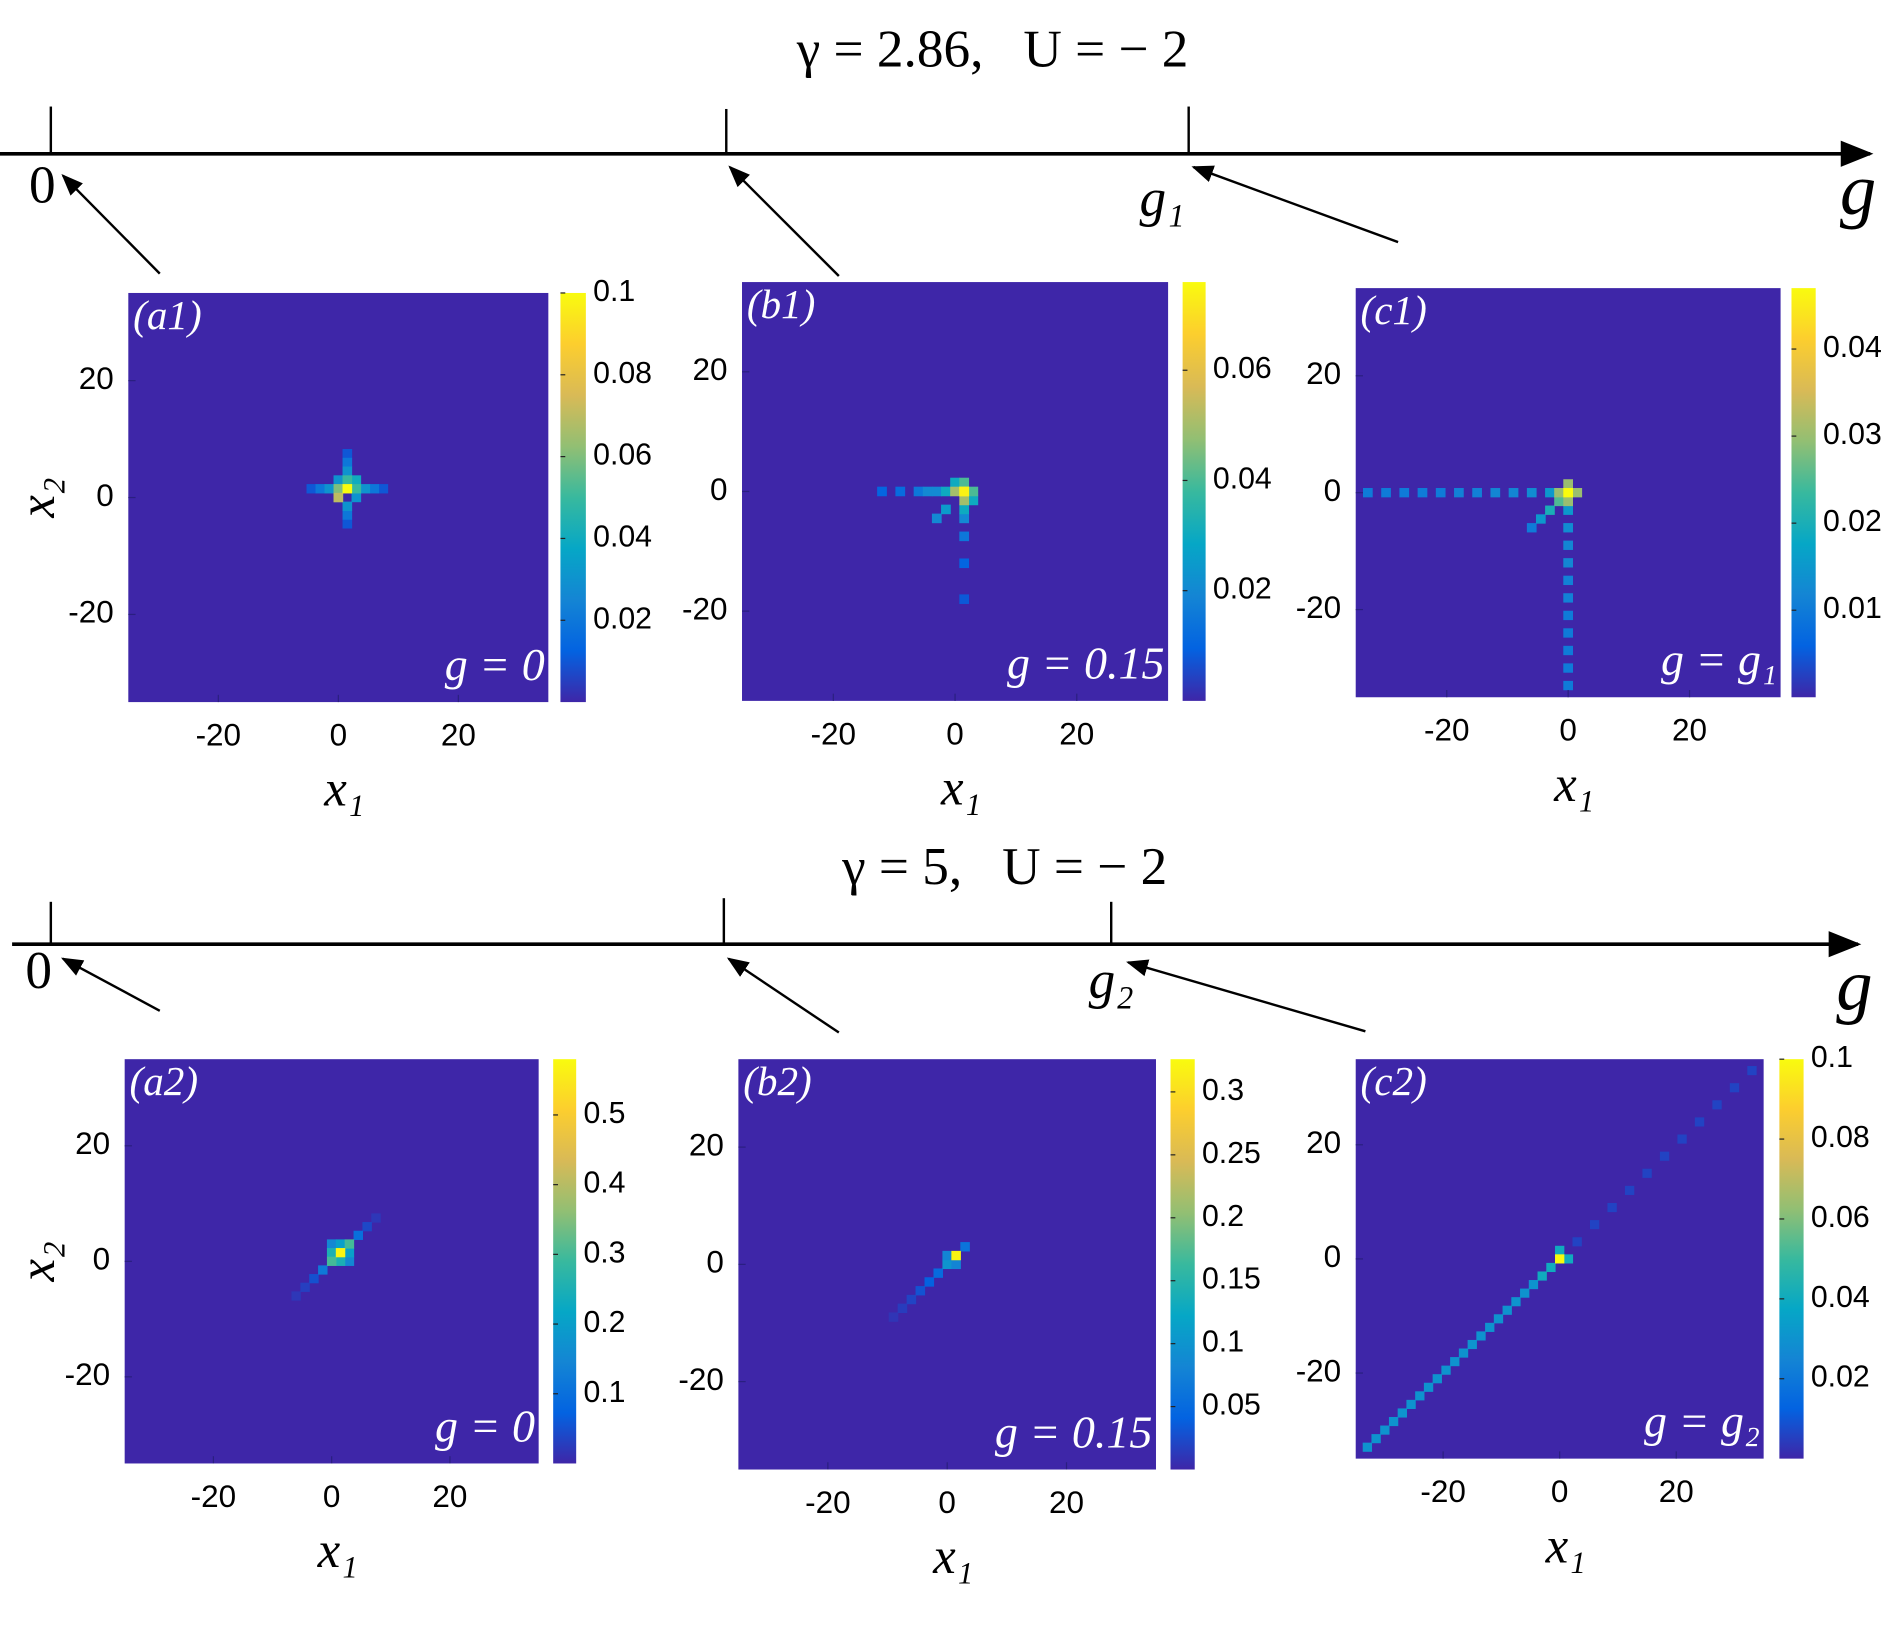  Describe the element at coordinates (604, 1113) in the screenshot. I see `colorbar-tick-label: 0.5` at that location.